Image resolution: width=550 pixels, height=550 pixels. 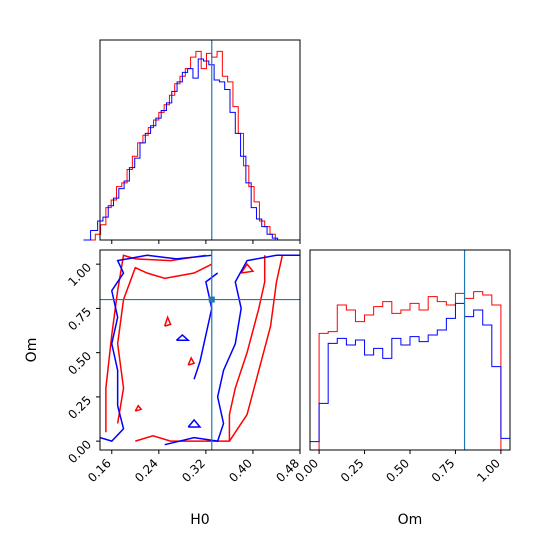 I want to click on h0-histogram-series, so click(x=186, y=145).